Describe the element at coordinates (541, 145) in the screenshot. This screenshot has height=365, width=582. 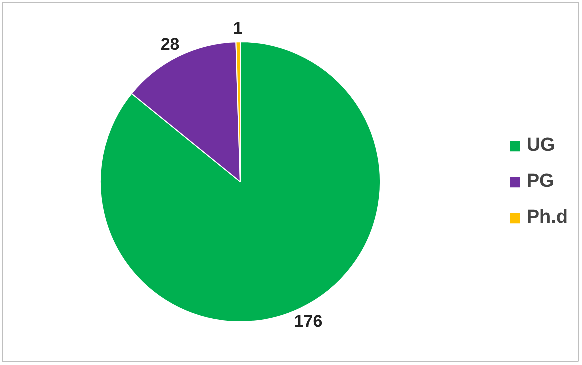
I see `legend-label: UG` at that location.